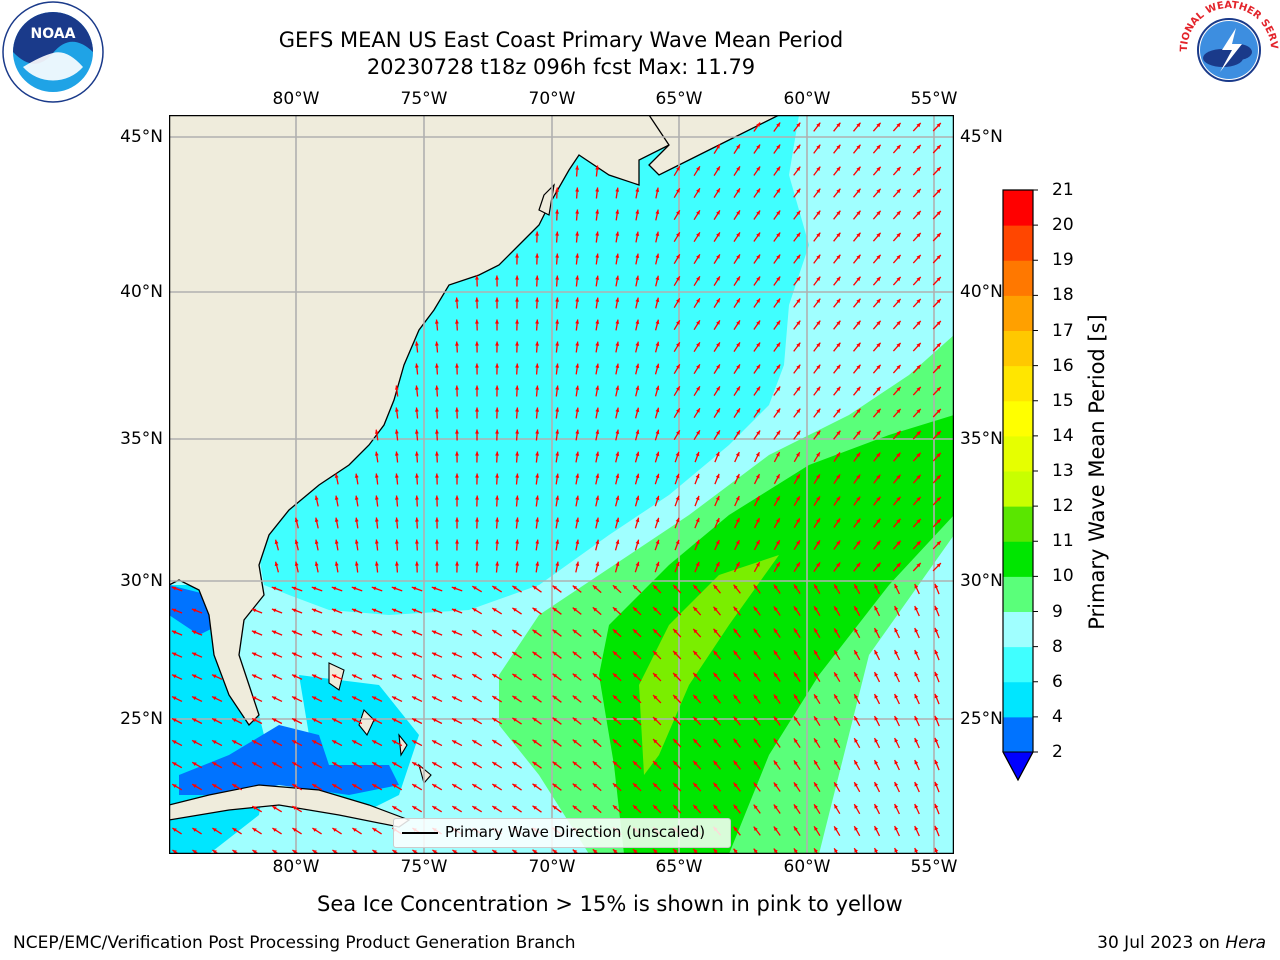 This screenshot has height=960, width=1280. What do you see at coordinates (1181, 943) in the screenshot?
I see `footer-date: 30 Jul 2023 on Hera` at bounding box center [1181, 943].